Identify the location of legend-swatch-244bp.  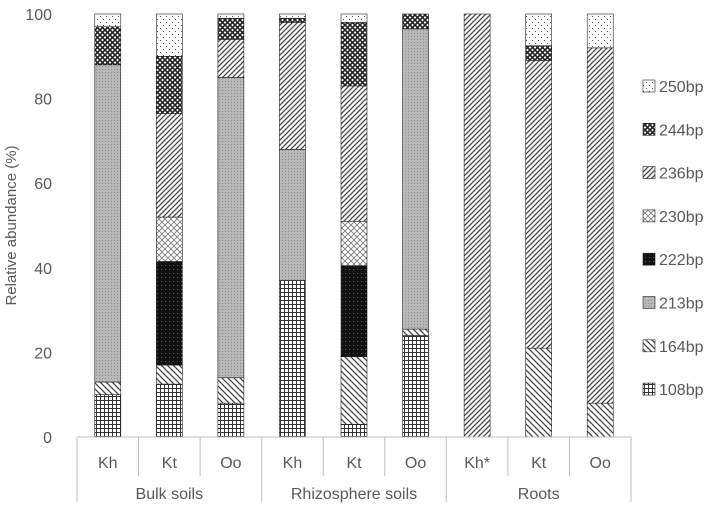
(649, 129).